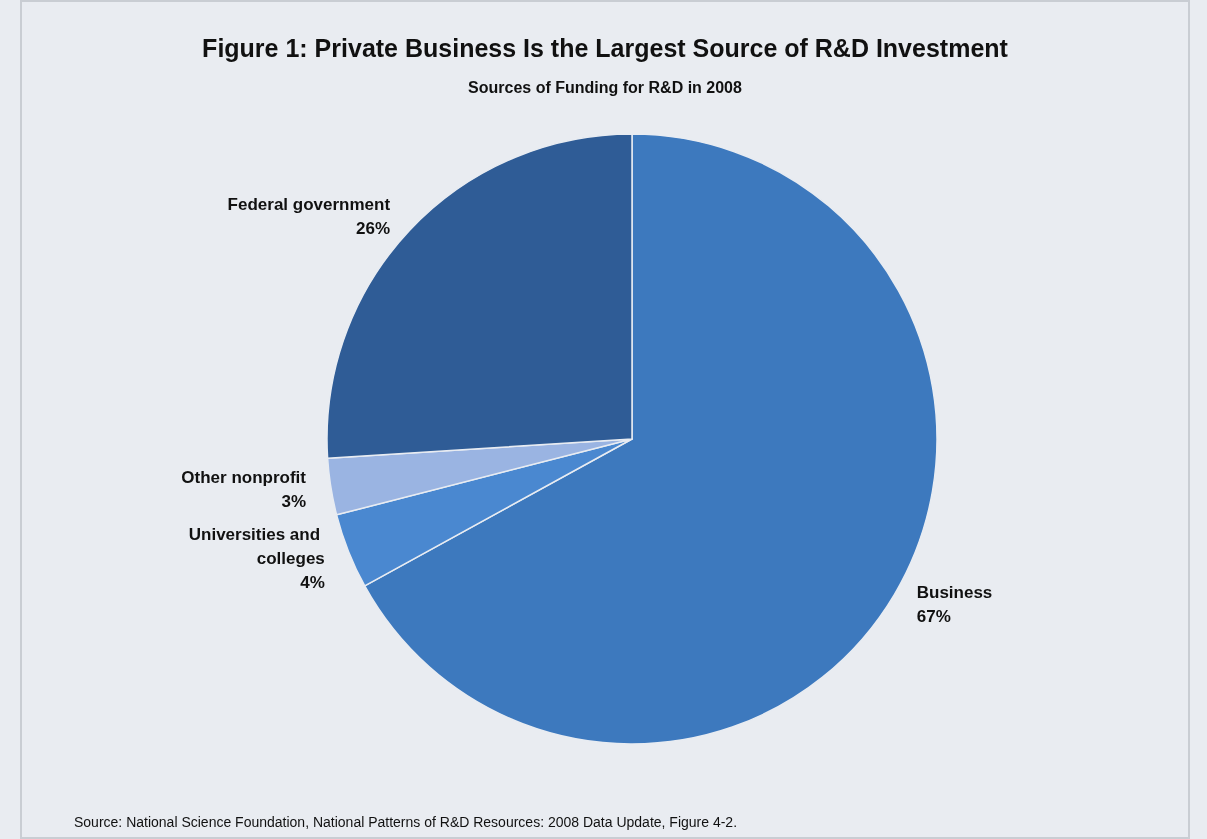  Describe the element at coordinates (605, 87) in the screenshot. I see `chart-subtitle: Sources of Funding for R&D in 2008` at that location.